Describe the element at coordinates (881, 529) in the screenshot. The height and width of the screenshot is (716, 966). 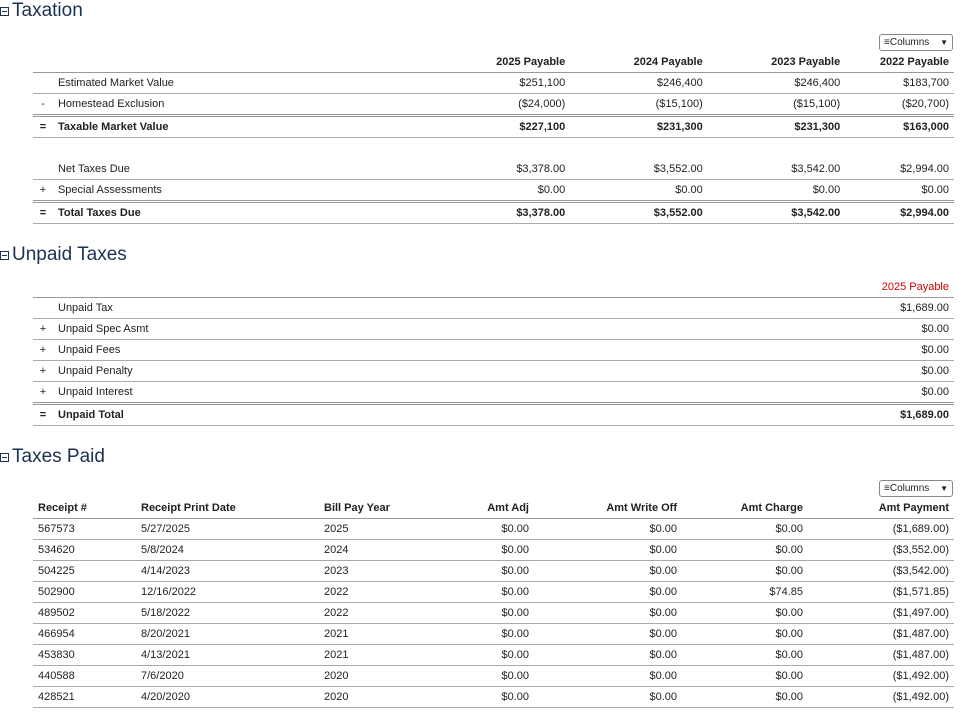
I see `cell-value: ($1,689.00)` at that location.